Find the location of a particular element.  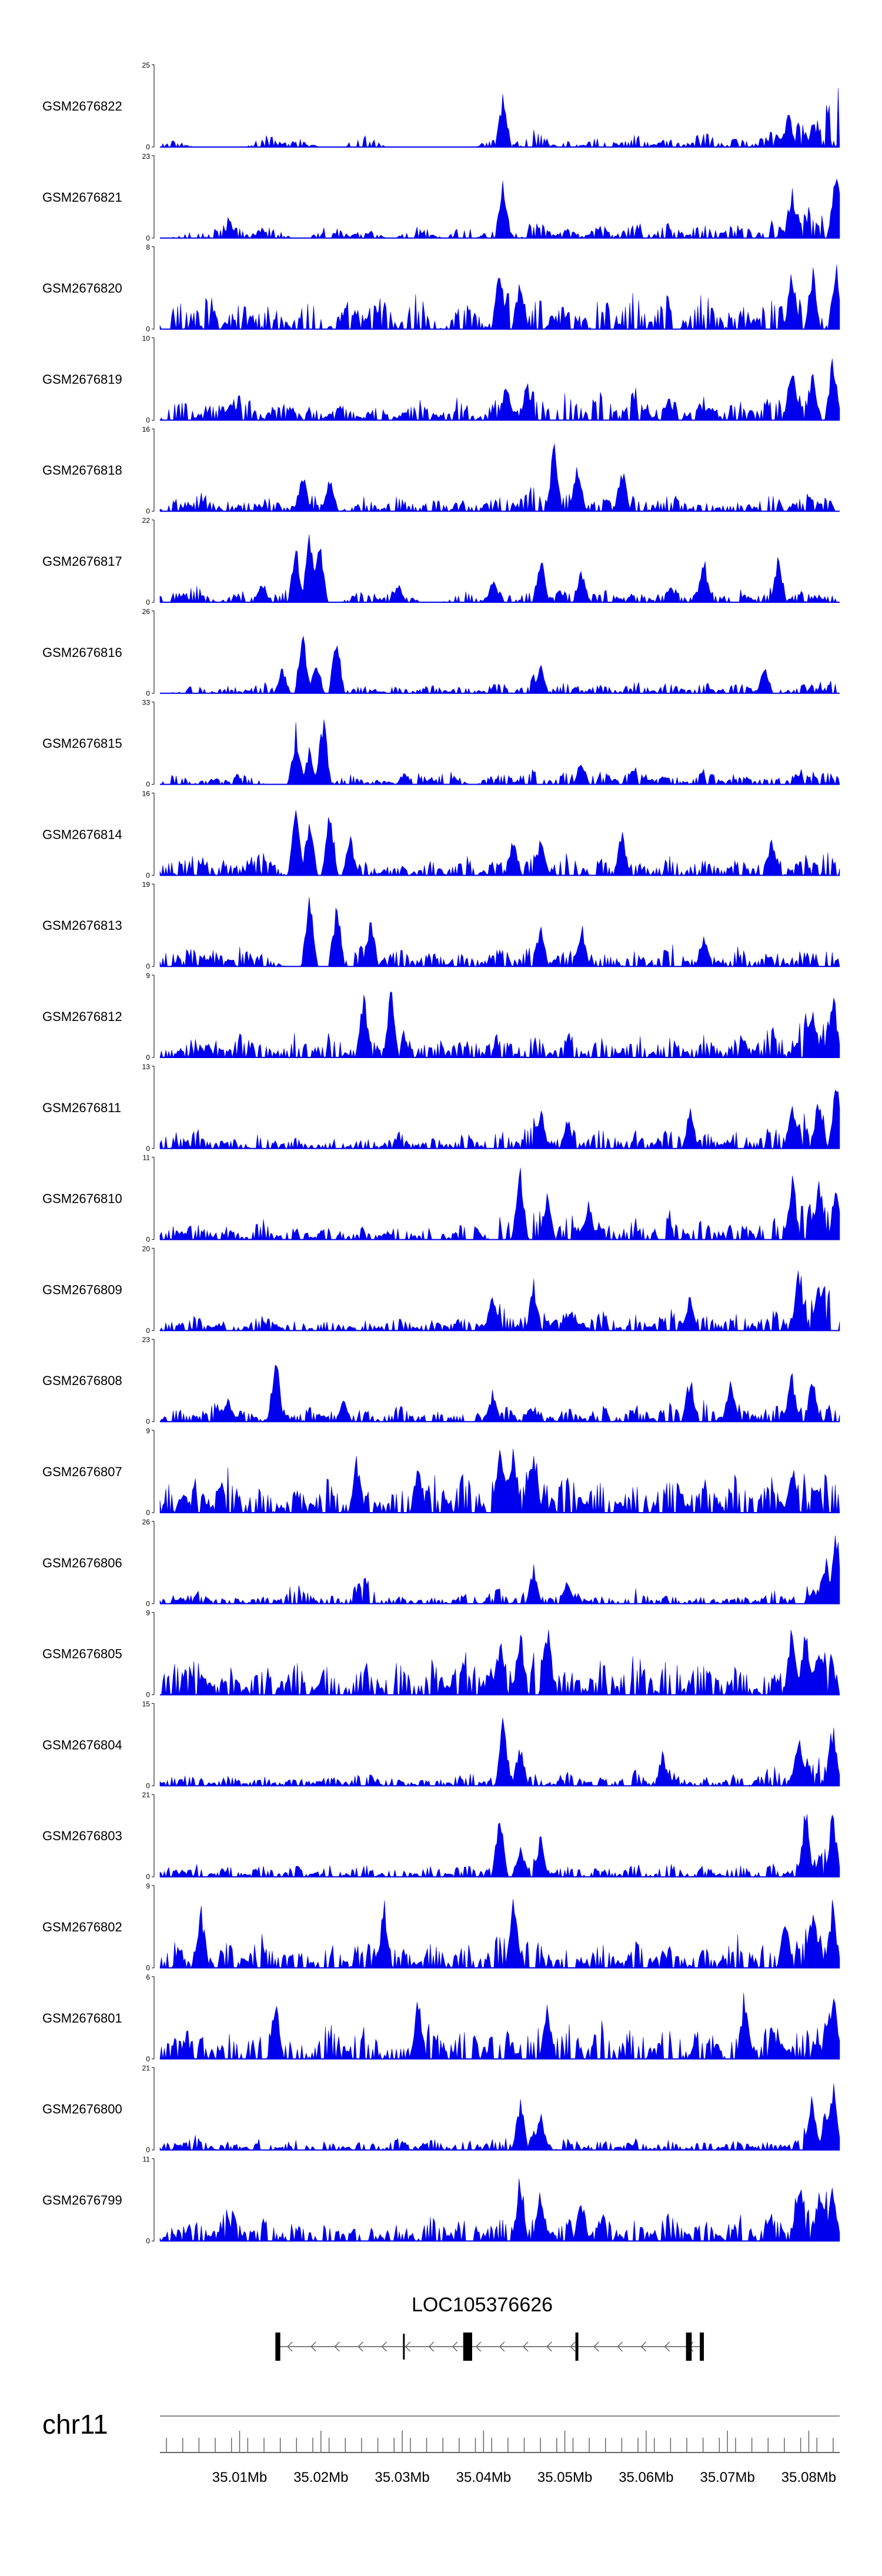

track-GSM2676804: GSM2676804 15 0 is located at coordinates (441, 1745).